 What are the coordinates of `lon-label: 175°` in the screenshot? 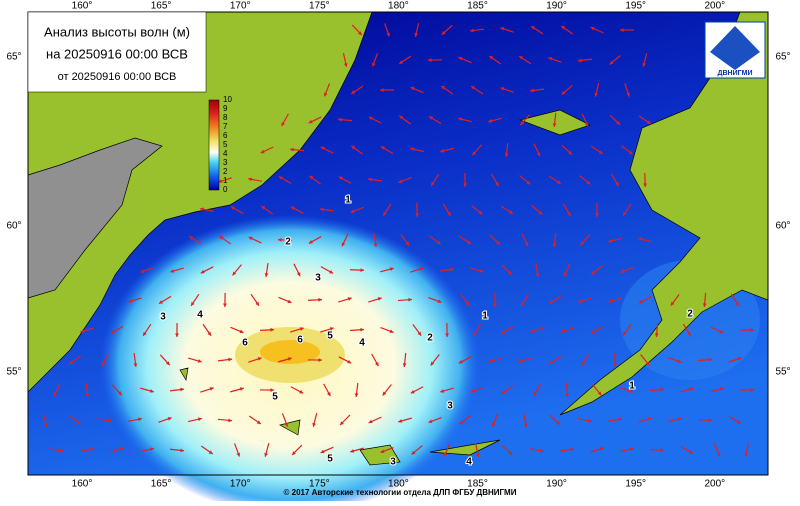 It's located at (319, 6).